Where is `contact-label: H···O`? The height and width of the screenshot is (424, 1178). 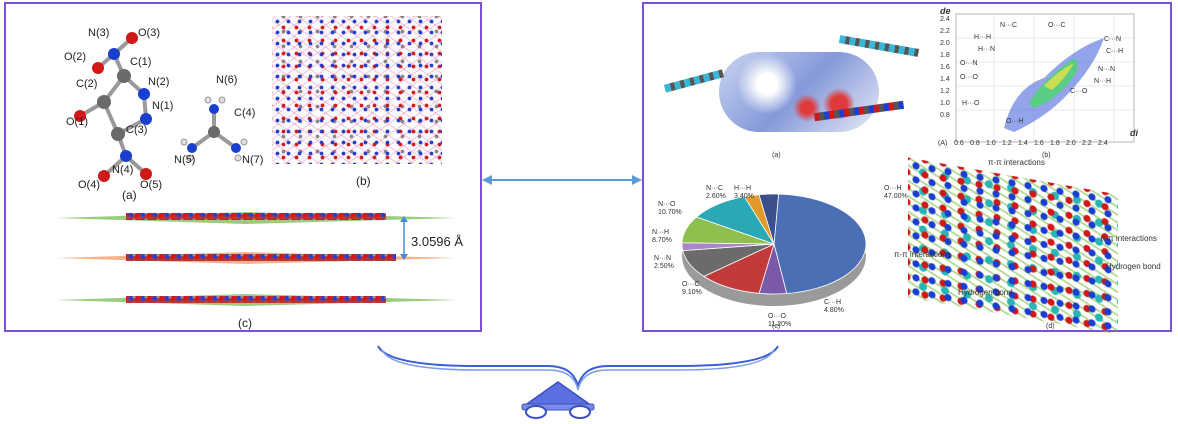 contact-label: H···O is located at coordinates (971, 103).